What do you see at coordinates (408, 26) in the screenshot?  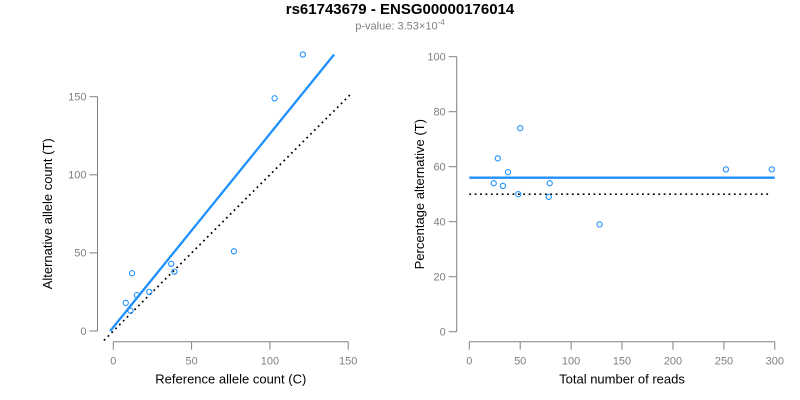 I see `p-value-mantissa: 3.53` at bounding box center [408, 26].